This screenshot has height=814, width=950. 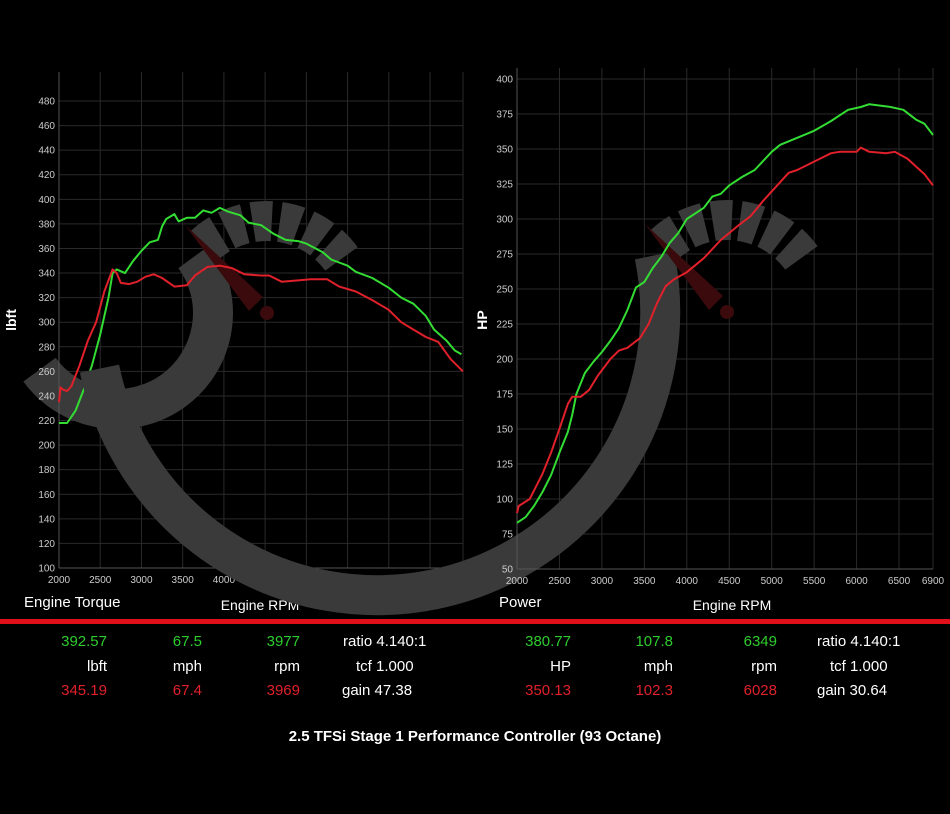 What do you see at coordinates (482, 319) in the screenshot?
I see `y-axis-label: HP` at bounding box center [482, 319].